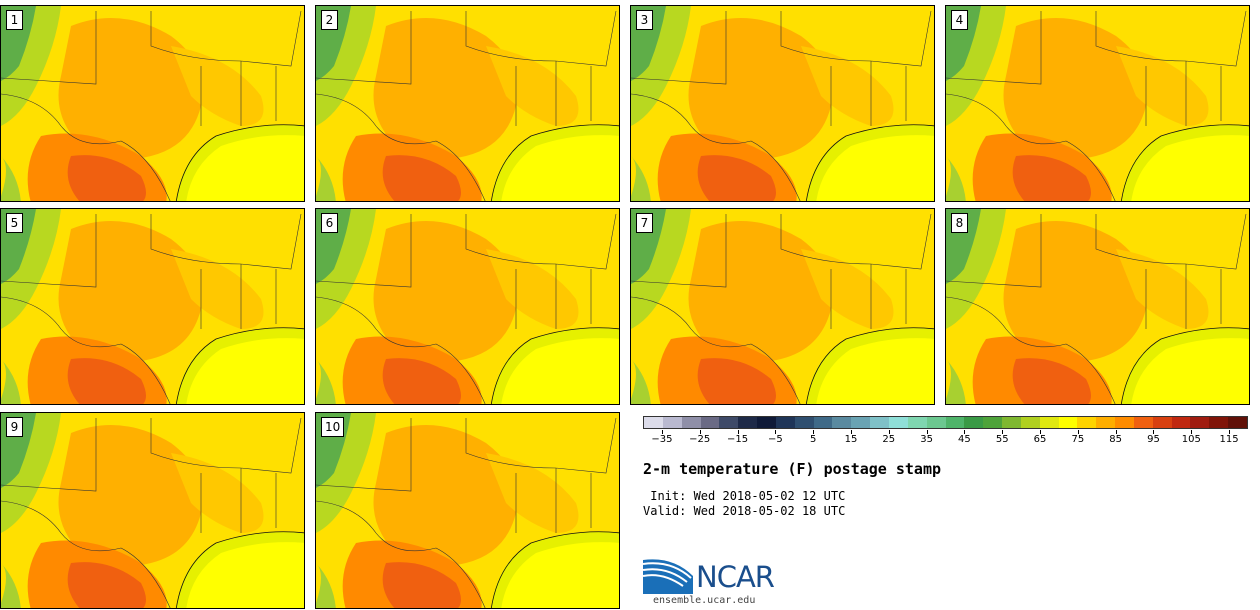 Image resolution: width=1260 pixels, height=610 pixels. I want to click on colorbar-tick-label: 55, so click(1002, 439).